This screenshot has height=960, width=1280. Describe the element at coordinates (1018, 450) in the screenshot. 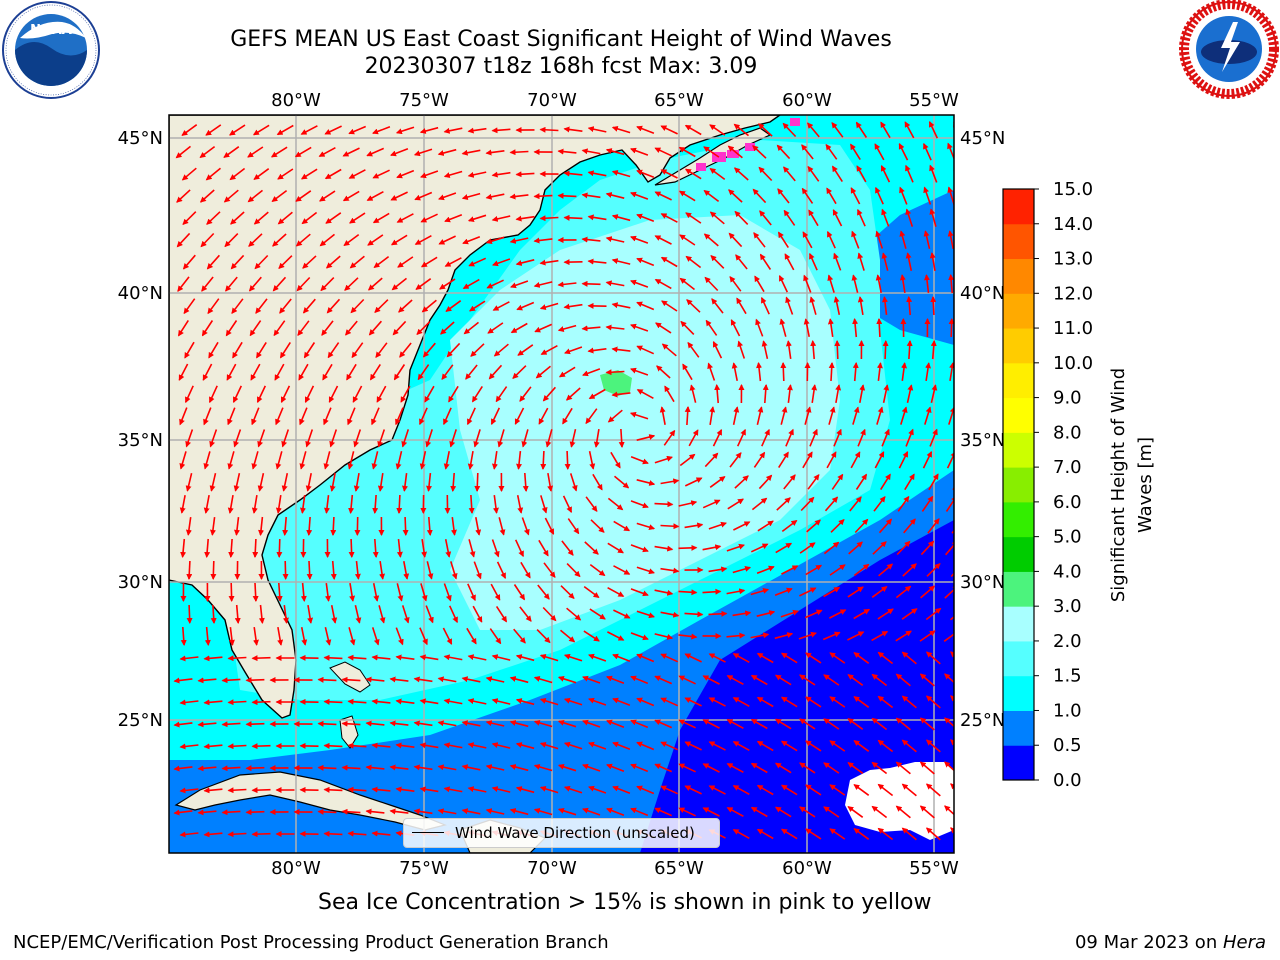

I see `colorbar-segment` at that location.